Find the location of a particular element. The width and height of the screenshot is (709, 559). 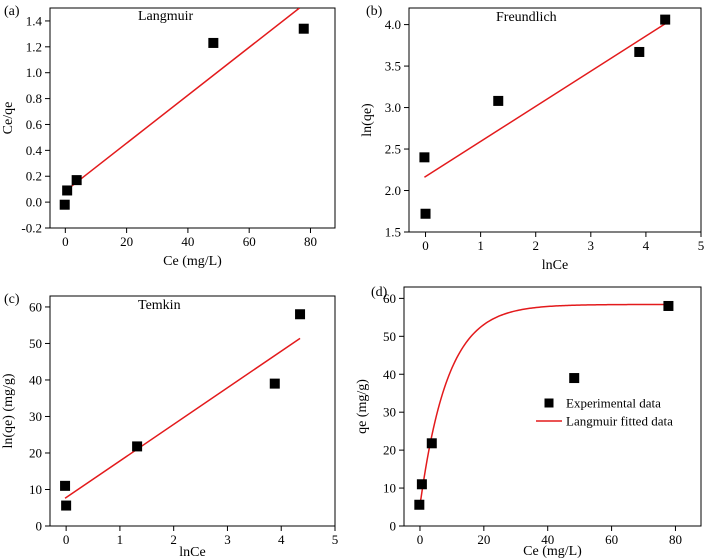

y-tick-label: -0.2 is located at coordinates (31, 228).